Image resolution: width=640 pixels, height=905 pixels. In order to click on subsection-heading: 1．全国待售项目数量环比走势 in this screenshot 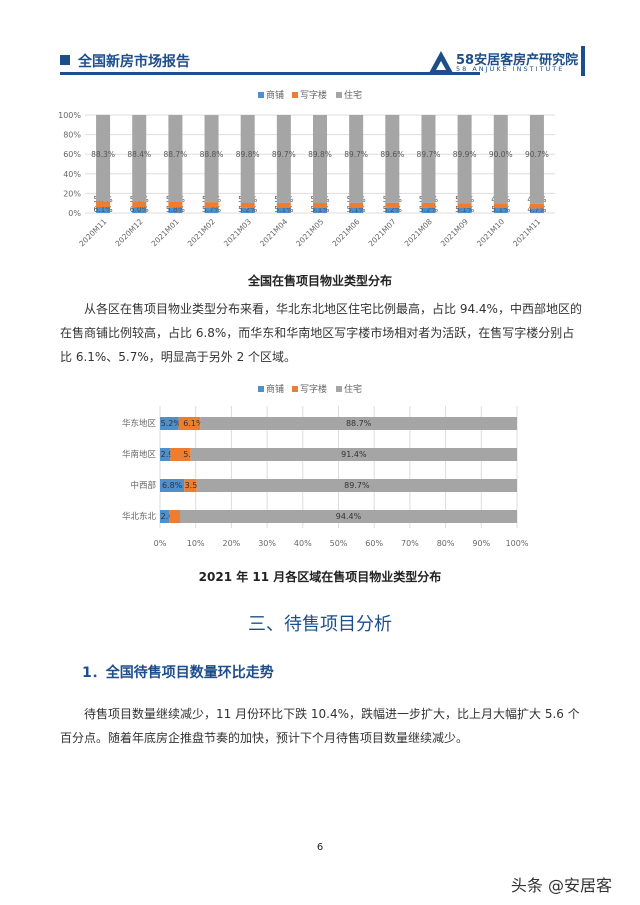, I will do `click(178, 673)`.